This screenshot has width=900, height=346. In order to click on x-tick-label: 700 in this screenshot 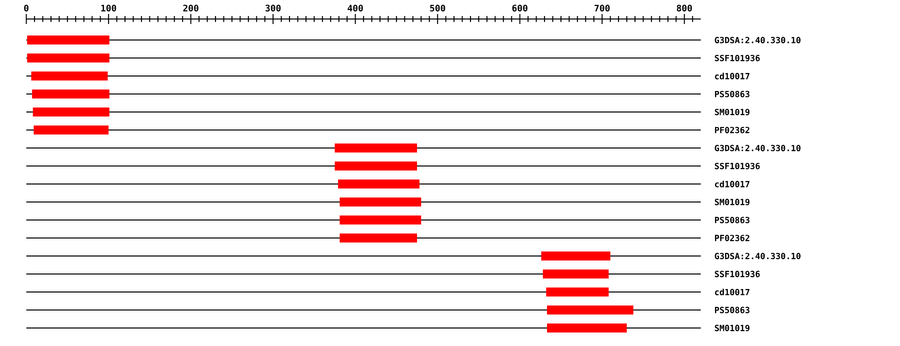, I will do `click(602, 8)`.